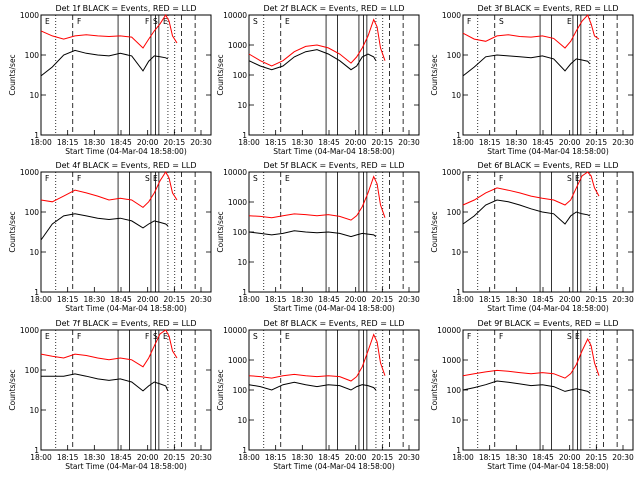  What do you see at coordinates (125, 8) in the screenshot?
I see `plot-title: Det 1f BLACK = Events, RED = LLD` at bounding box center [125, 8].